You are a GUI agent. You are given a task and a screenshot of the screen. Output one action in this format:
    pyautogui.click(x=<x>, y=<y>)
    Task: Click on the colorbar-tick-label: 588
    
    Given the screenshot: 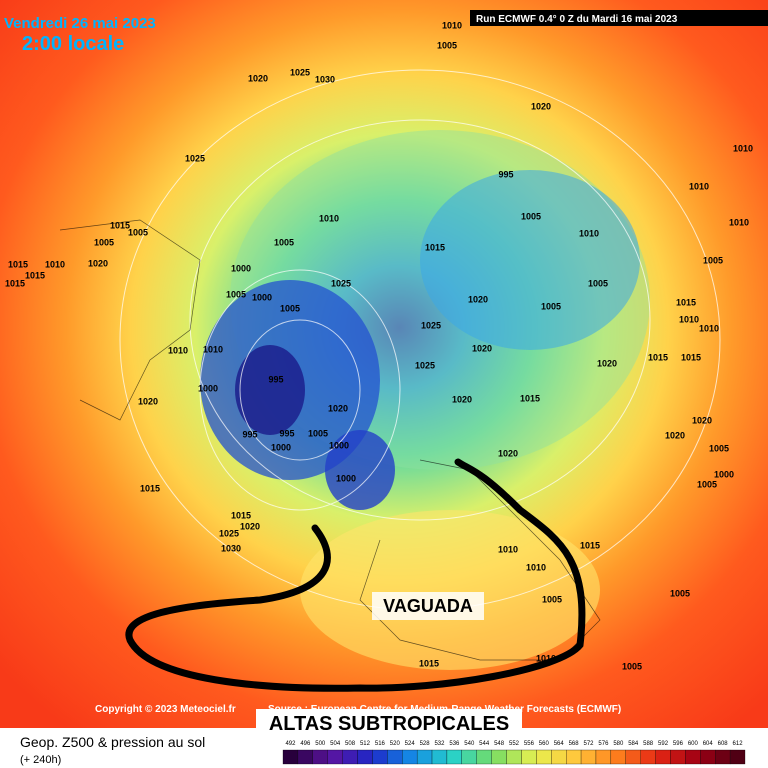 What is the action you would take?
    pyautogui.click(x=648, y=744)
    